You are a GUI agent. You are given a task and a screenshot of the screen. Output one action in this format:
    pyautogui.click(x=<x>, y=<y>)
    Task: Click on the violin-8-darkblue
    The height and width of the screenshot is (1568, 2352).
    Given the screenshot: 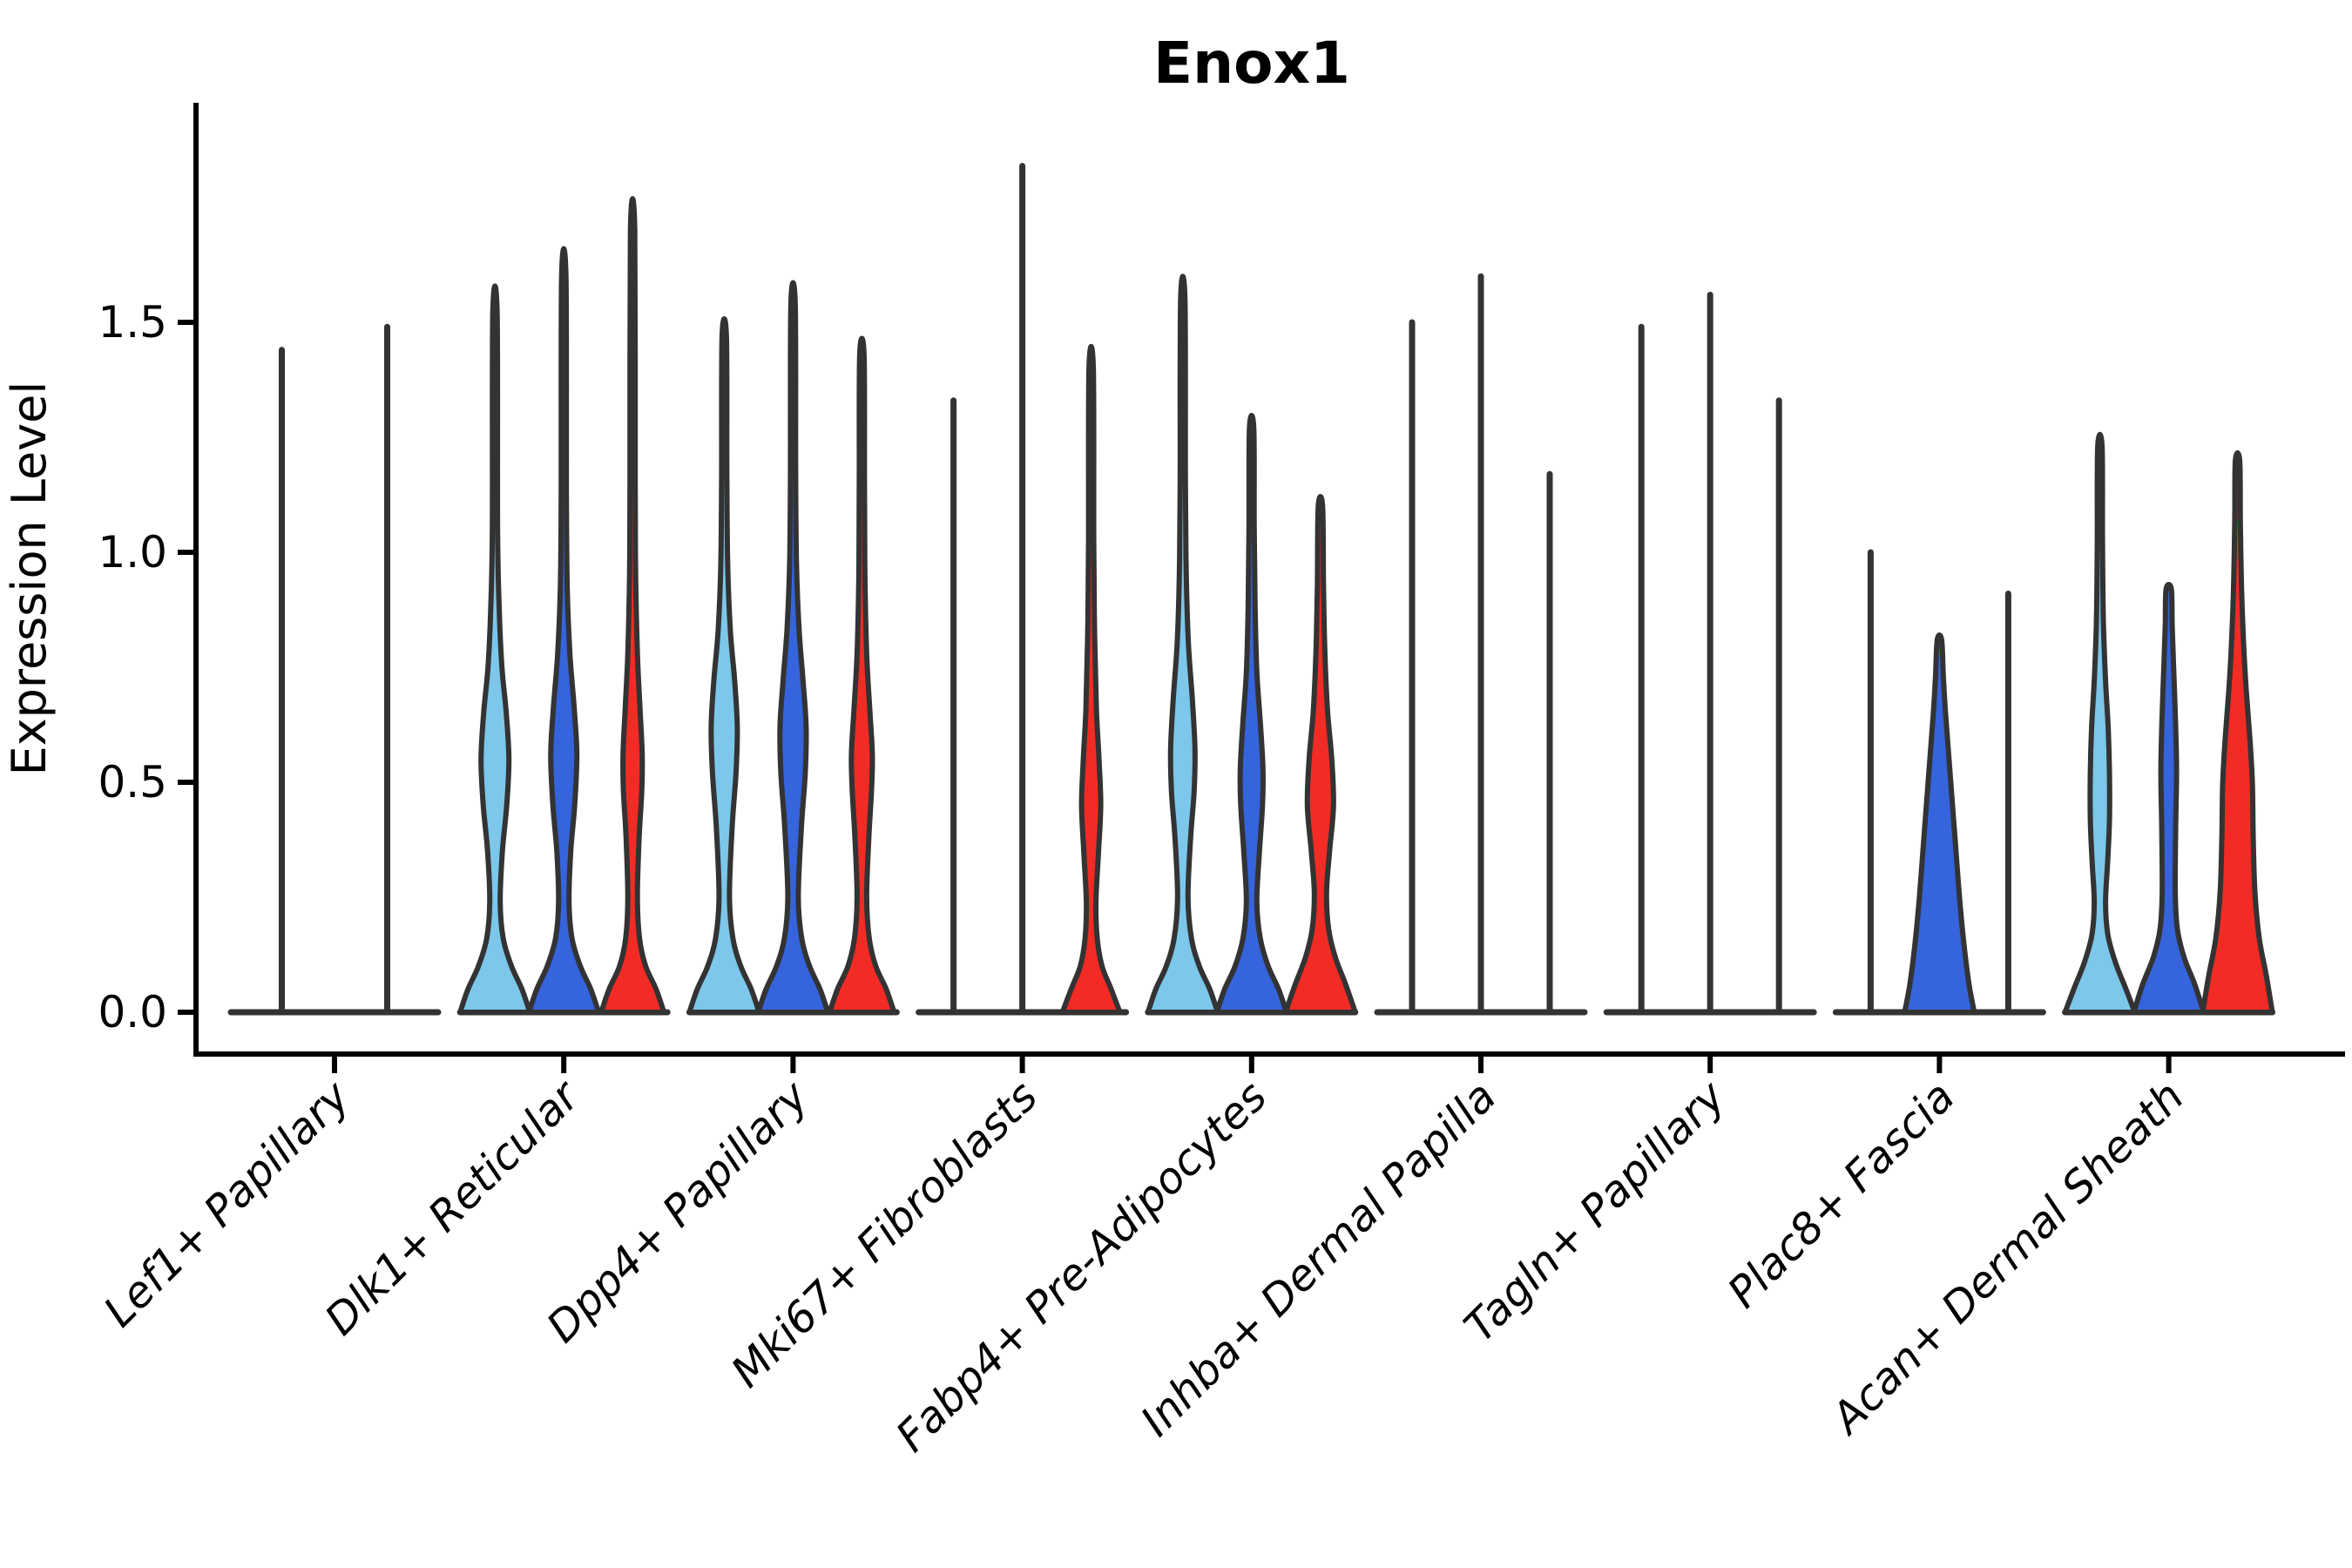 What is the action you would take?
    pyautogui.click(x=2169, y=798)
    